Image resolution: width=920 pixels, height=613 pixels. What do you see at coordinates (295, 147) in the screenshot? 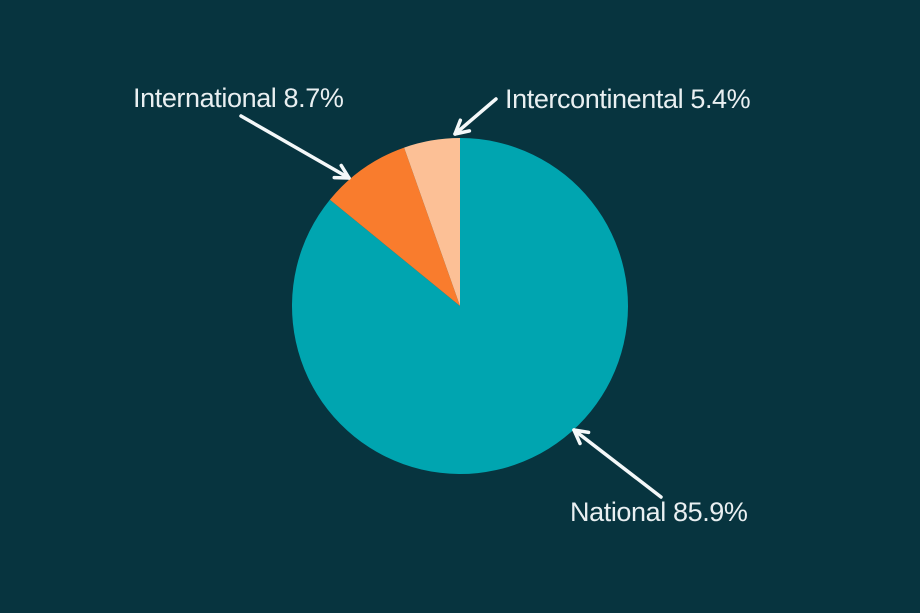
I see `arrow-international` at bounding box center [295, 147].